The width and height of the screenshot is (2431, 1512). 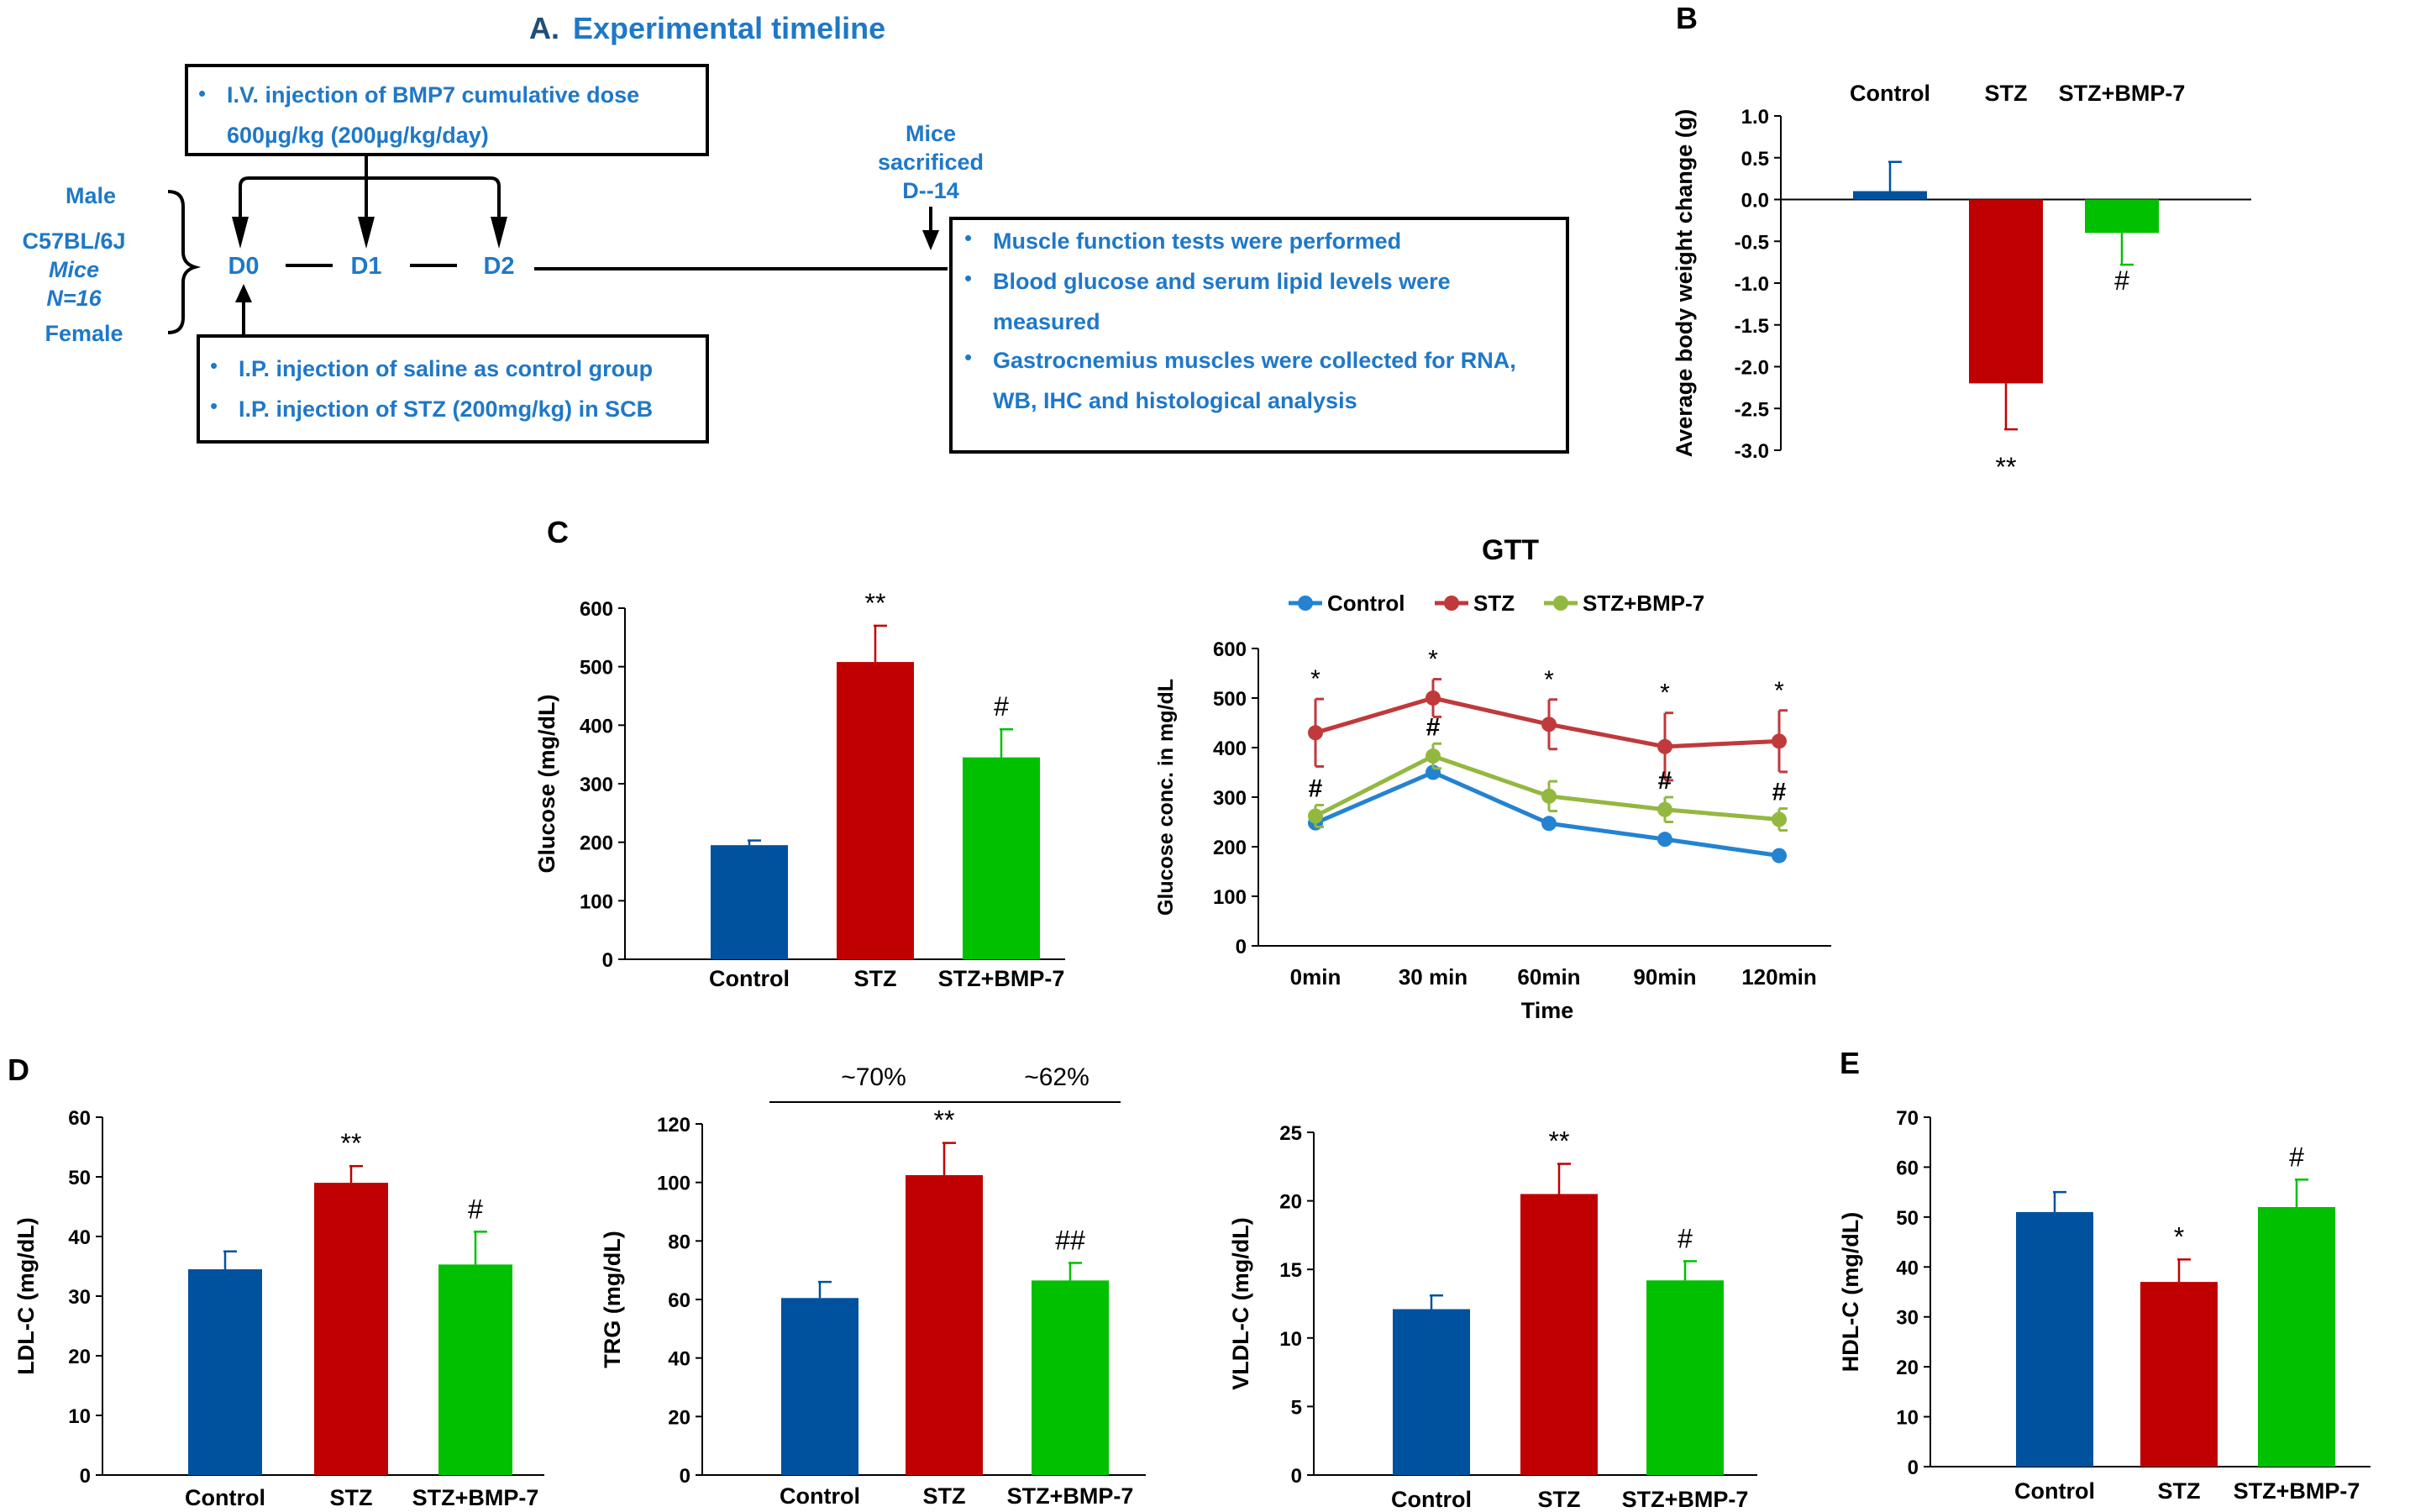 What do you see at coordinates (1687, 18) in the screenshot?
I see `panel-label: B` at bounding box center [1687, 18].